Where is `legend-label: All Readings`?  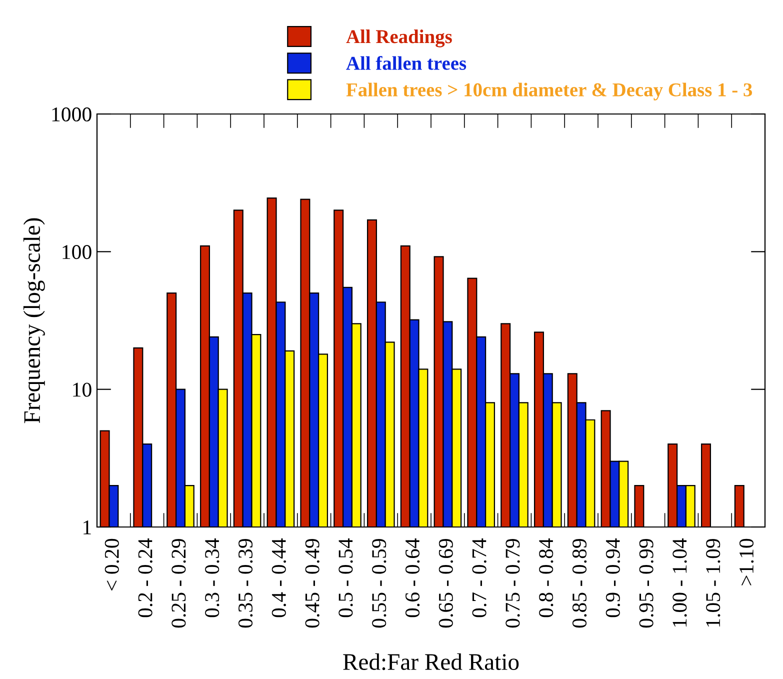 legend-label: All Readings is located at coordinates (399, 39).